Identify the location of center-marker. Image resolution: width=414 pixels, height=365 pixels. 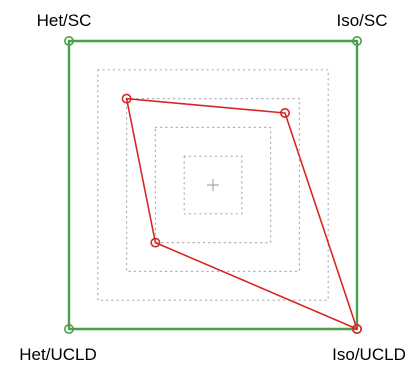
(213, 185).